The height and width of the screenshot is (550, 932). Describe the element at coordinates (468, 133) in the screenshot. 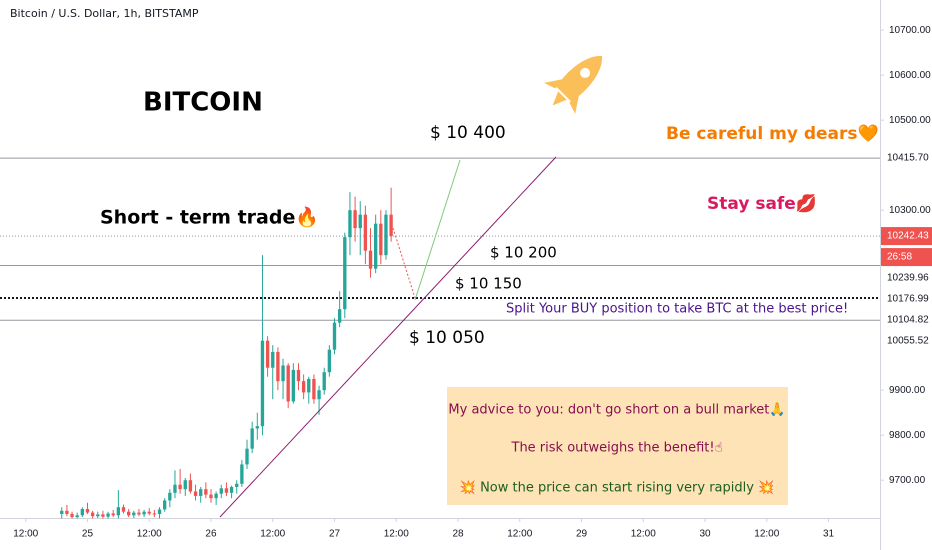

I see `annotation: $ 10 400` at that location.